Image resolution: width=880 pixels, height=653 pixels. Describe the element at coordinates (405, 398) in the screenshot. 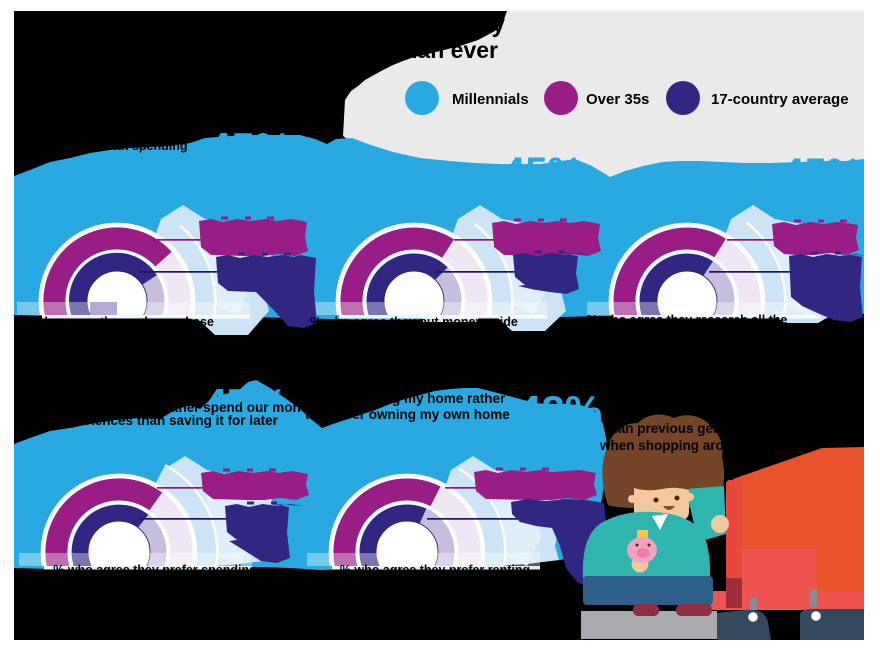

I see `svg-text:I prefer renting my home rathe: I prefer renting my home rather` at that location.